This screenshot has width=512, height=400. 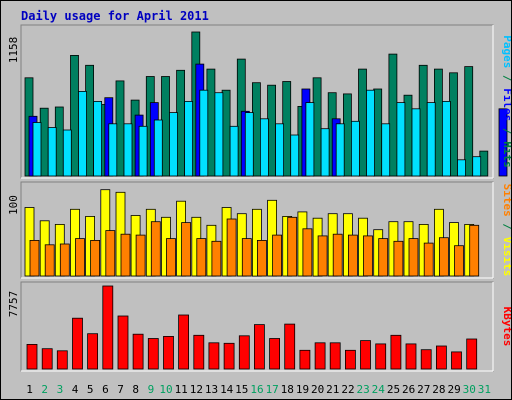 What do you see at coordinates (408, 389) in the screenshot?
I see `x-tick-day-26: 26` at bounding box center [408, 389].